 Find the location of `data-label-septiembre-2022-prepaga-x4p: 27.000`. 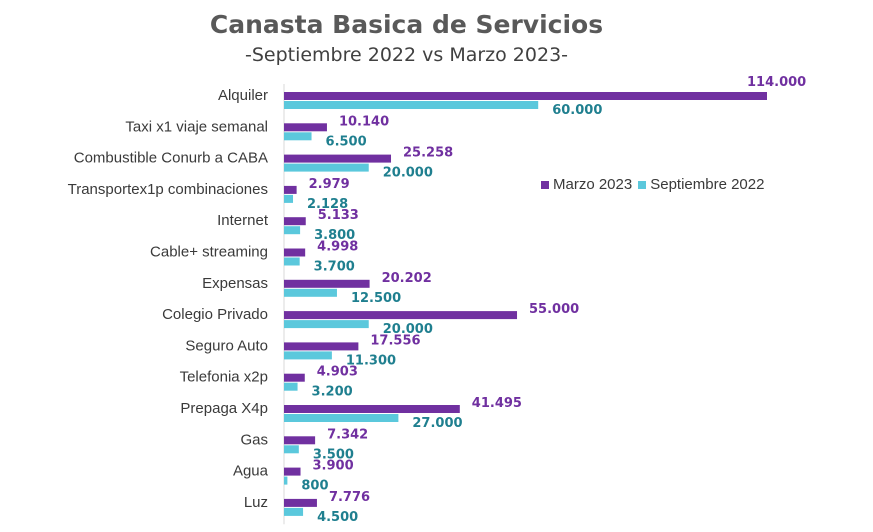

data-label-septiembre-2022-prepaga-x4p: 27.000 is located at coordinates (437, 423).